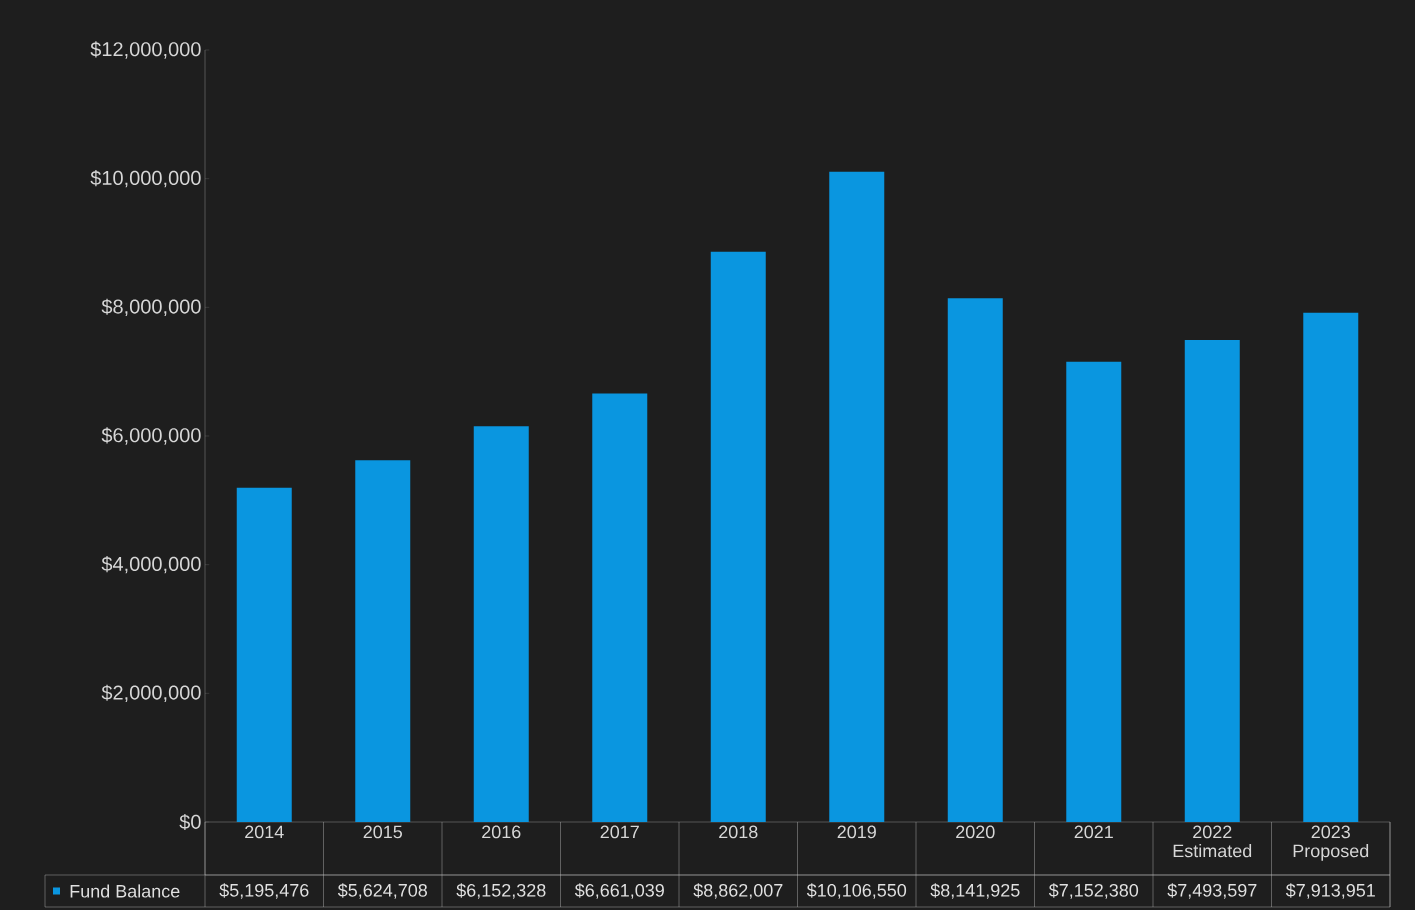  What do you see at coordinates (145, 50) in the screenshot?
I see `y-tick-label: $12,000,000` at bounding box center [145, 50].